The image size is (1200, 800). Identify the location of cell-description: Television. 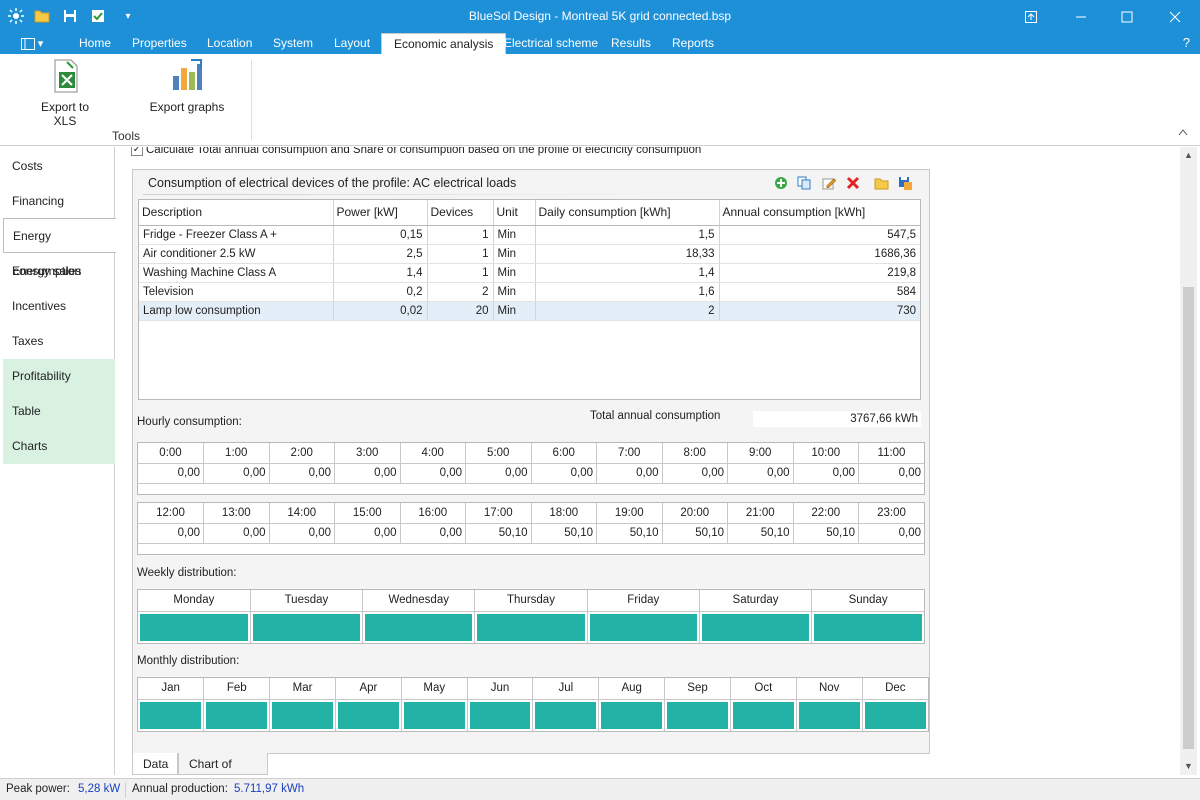
(236, 292).